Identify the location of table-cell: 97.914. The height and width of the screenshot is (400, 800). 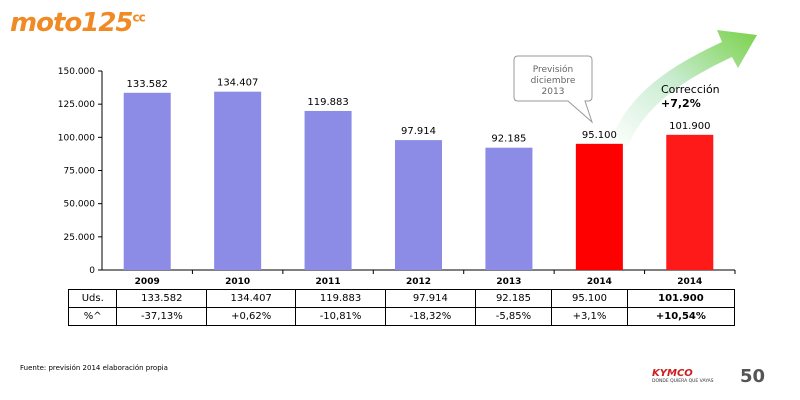
(430, 298).